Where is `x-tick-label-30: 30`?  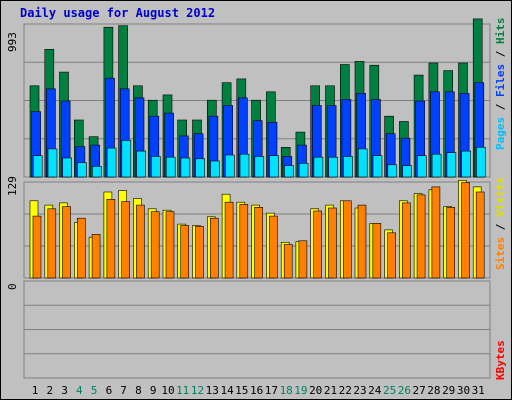
x-tick-label-30: 30 is located at coordinates (463, 390).